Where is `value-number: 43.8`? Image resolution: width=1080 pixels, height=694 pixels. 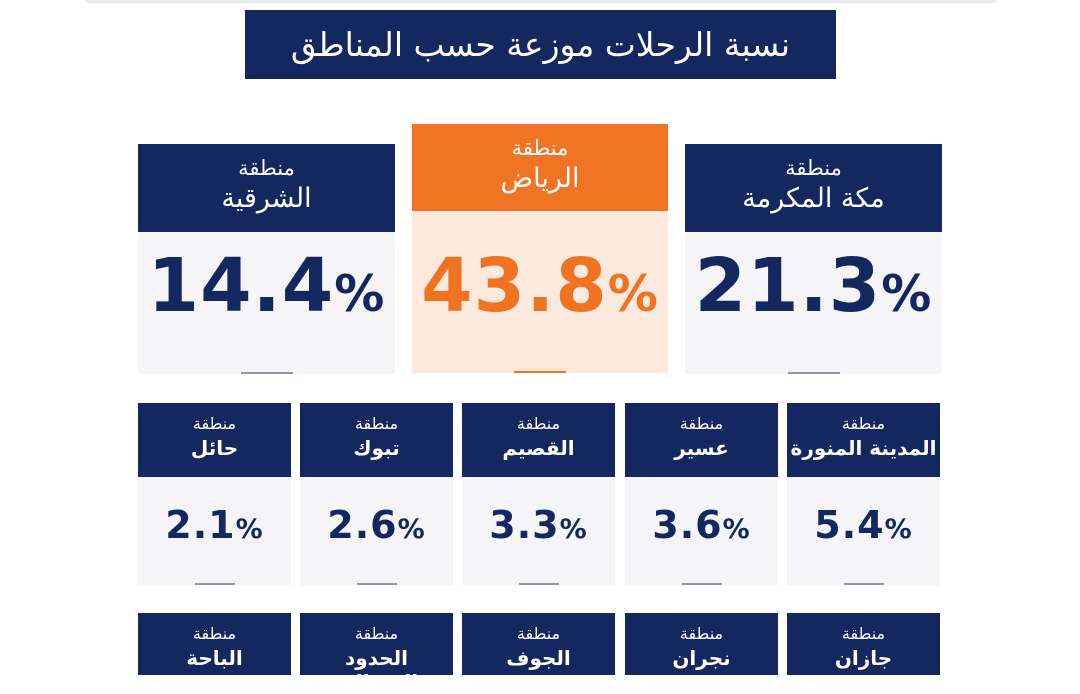 value-number: 43.8 is located at coordinates (514, 286).